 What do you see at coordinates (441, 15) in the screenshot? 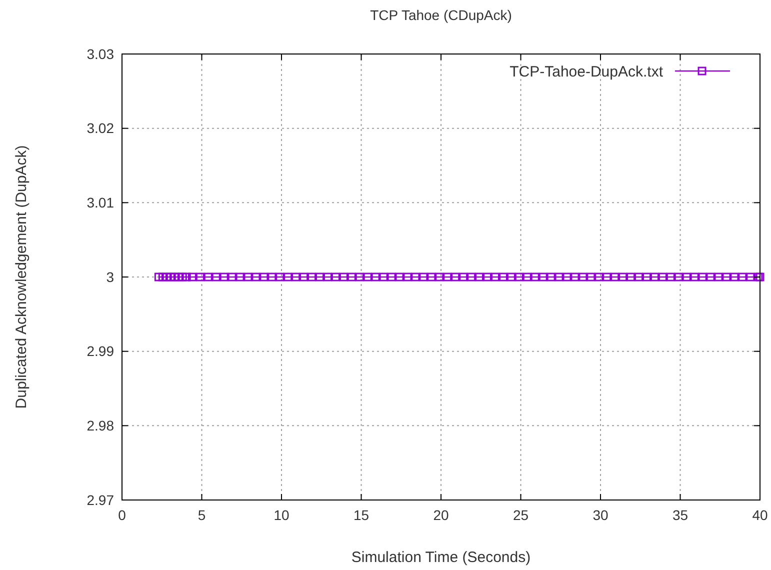
I see `chart-title: TCP Tahoe (CDupAck)` at bounding box center [441, 15].